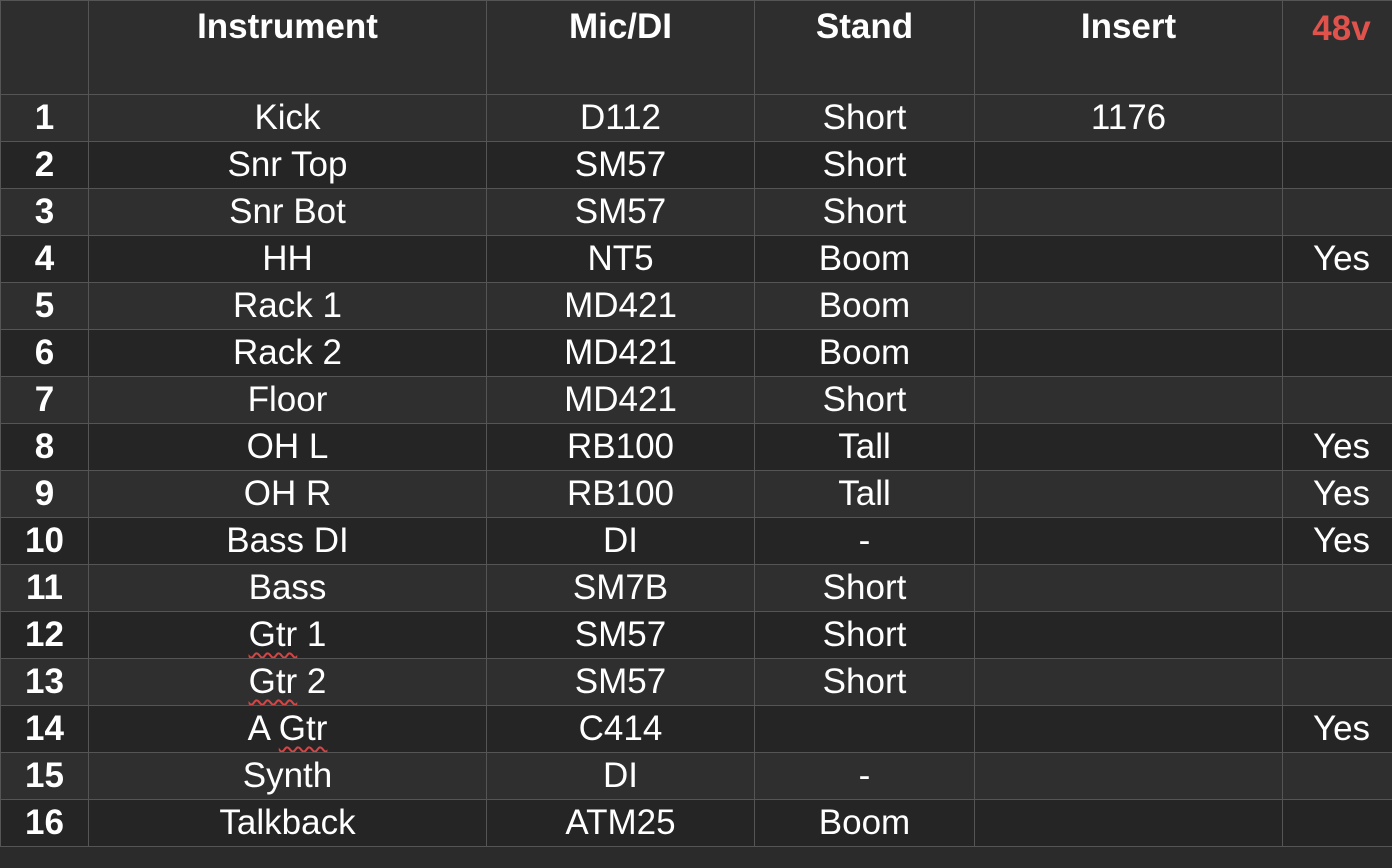 The width and height of the screenshot is (1392, 868). What do you see at coordinates (287, 447) in the screenshot?
I see `instrument-cell: OH L` at bounding box center [287, 447].